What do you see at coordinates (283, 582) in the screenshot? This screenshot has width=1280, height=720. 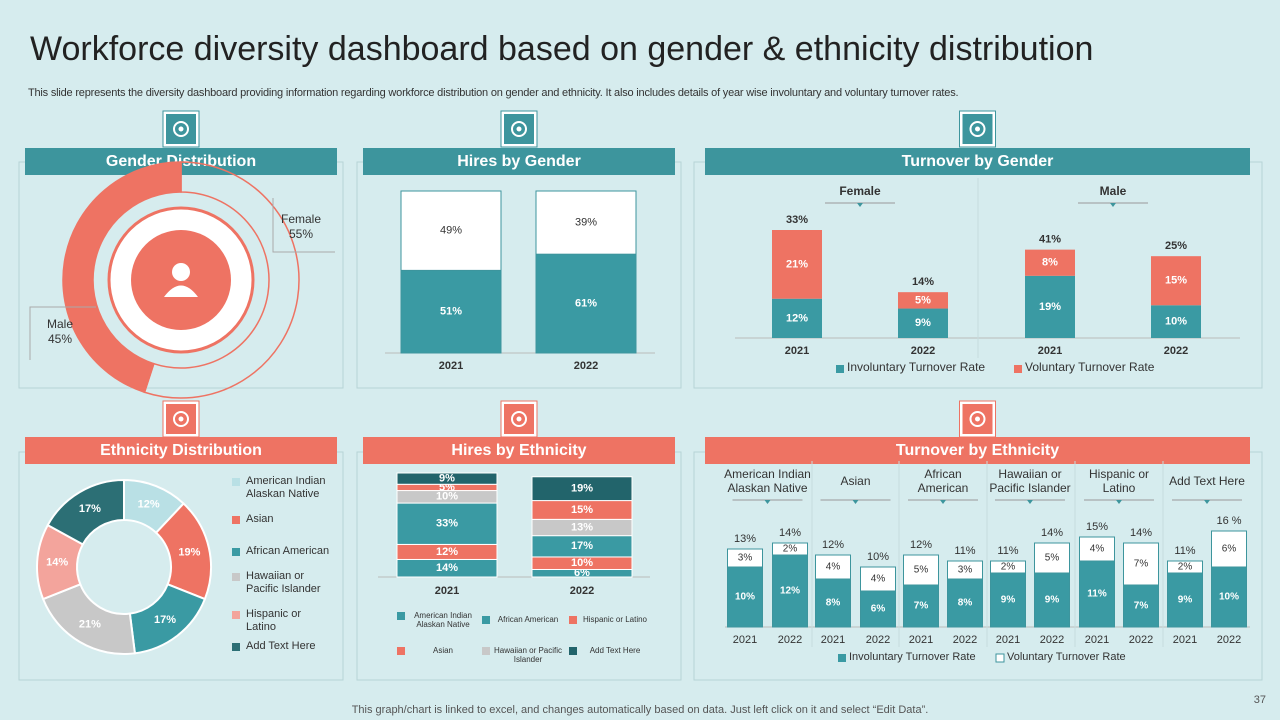 I see `legend-label: Hawaiian or Pacific Islander` at bounding box center [283, 582].